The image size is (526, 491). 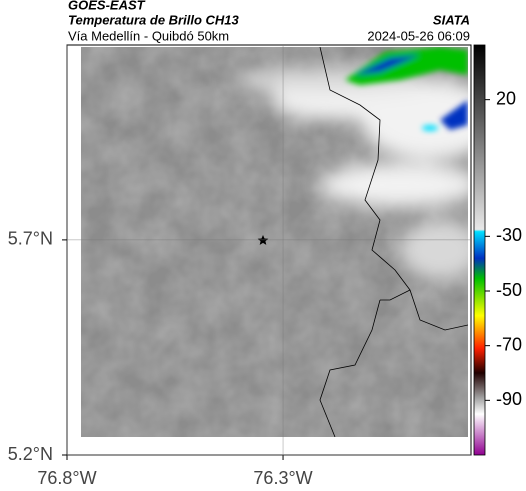 What do you see at coordinates (509, 344) in the screenshot?
I see `colorbar-label: -70` at bounding box center [509, 344].